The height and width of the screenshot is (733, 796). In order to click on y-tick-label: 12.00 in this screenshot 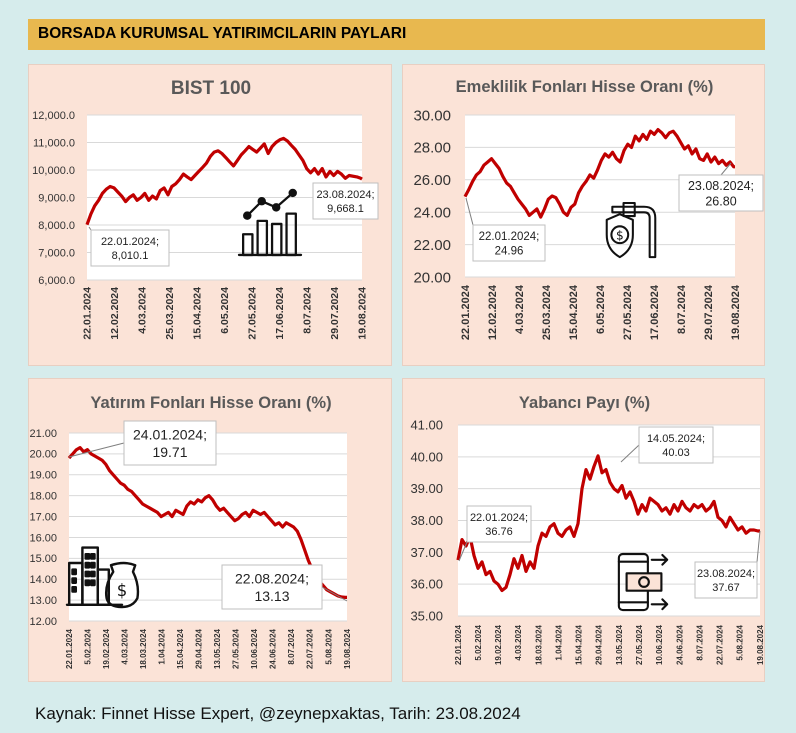, I will do `click(43, 622)`.